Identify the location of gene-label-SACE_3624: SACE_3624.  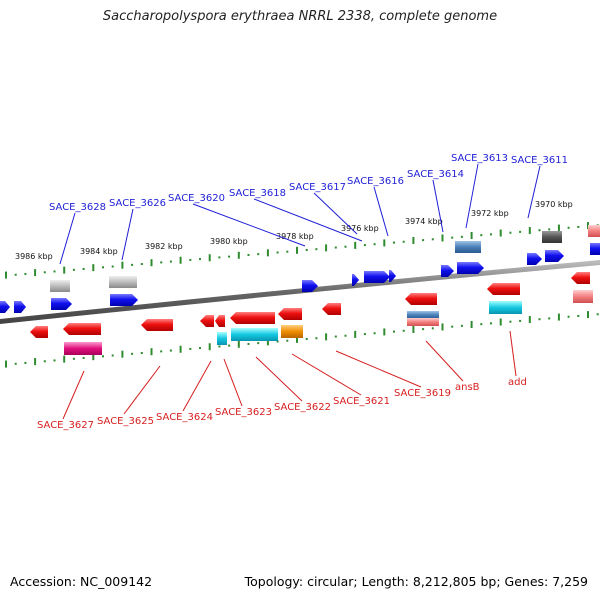
(184, 417).